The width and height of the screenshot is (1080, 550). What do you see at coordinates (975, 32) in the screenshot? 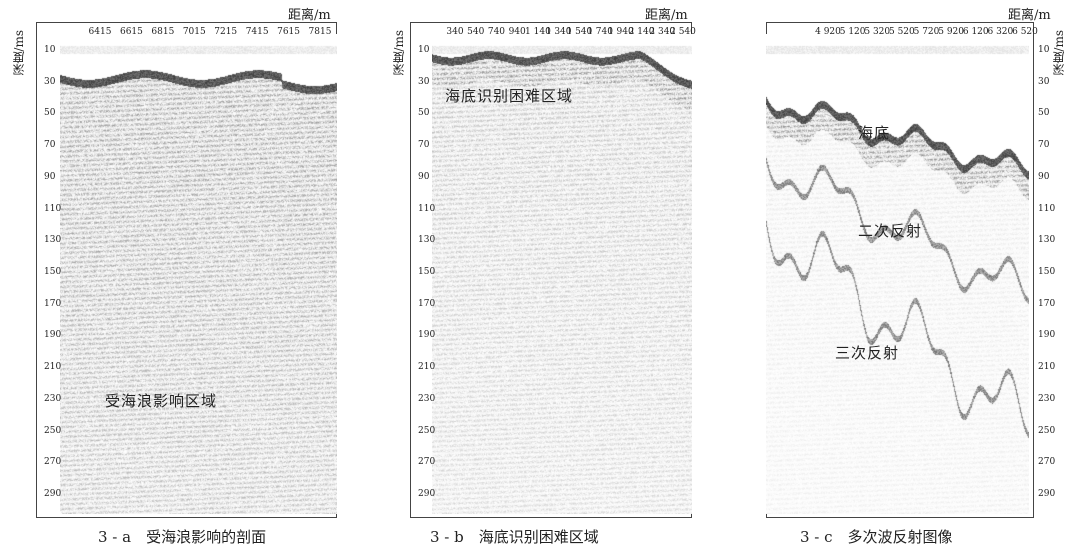
I see `x-tick-label: 6 120` at bounding box center [975, 32].